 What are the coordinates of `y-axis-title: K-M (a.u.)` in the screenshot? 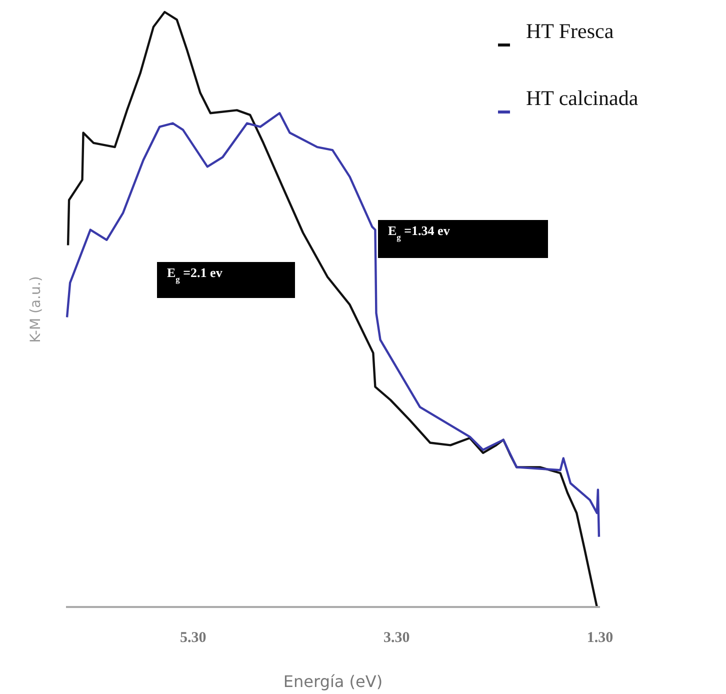 It's located at (36, 309).